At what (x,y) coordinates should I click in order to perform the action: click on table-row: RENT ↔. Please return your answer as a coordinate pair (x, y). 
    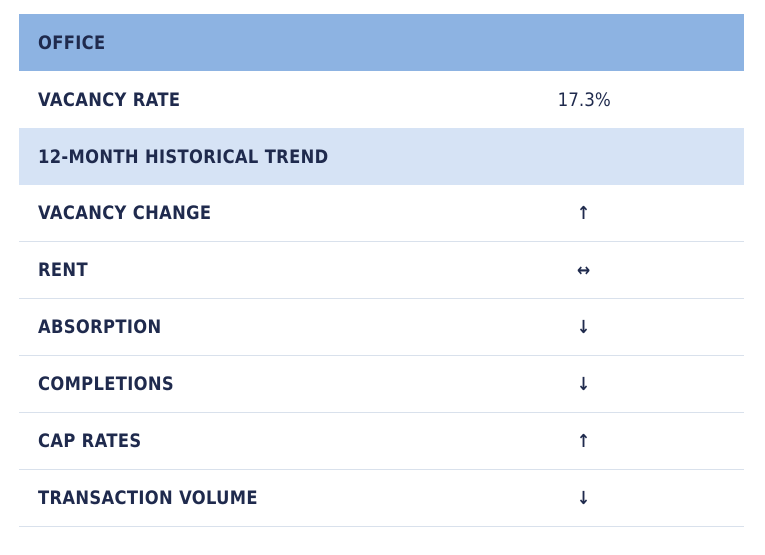
    Looking at the image, I should click on (381, 270).